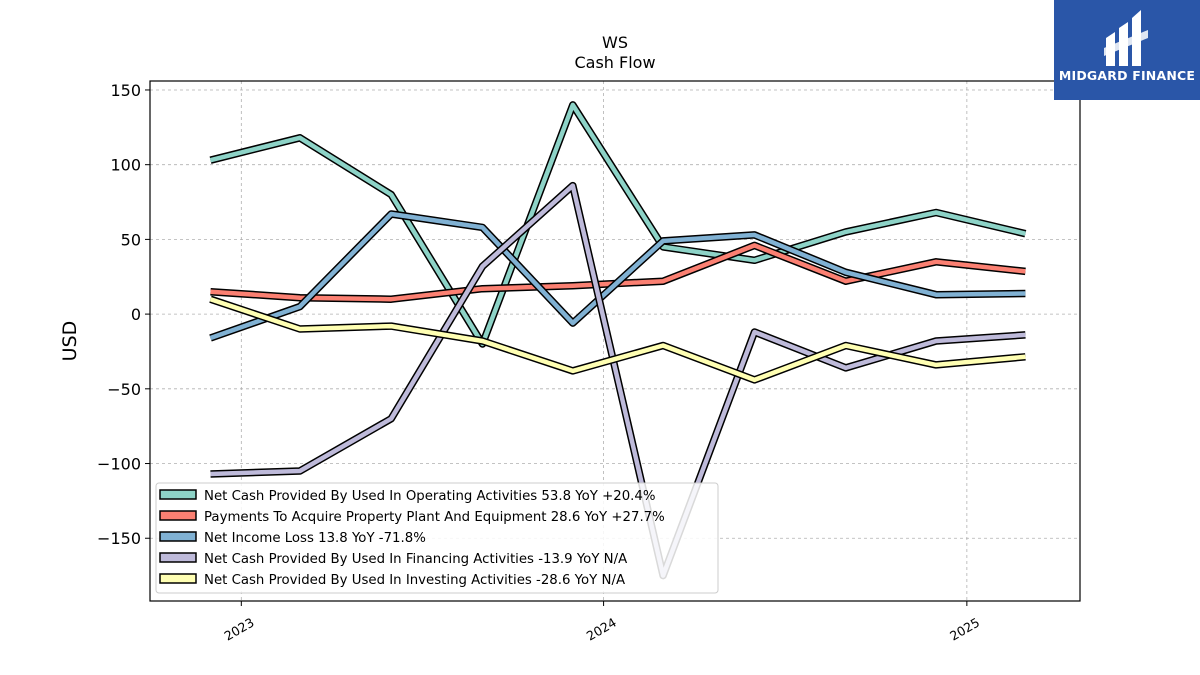 This screenshot has width=1200, height=675. I want to click on logo-text: MIDGARD FINANCE, so click(1127, 75).